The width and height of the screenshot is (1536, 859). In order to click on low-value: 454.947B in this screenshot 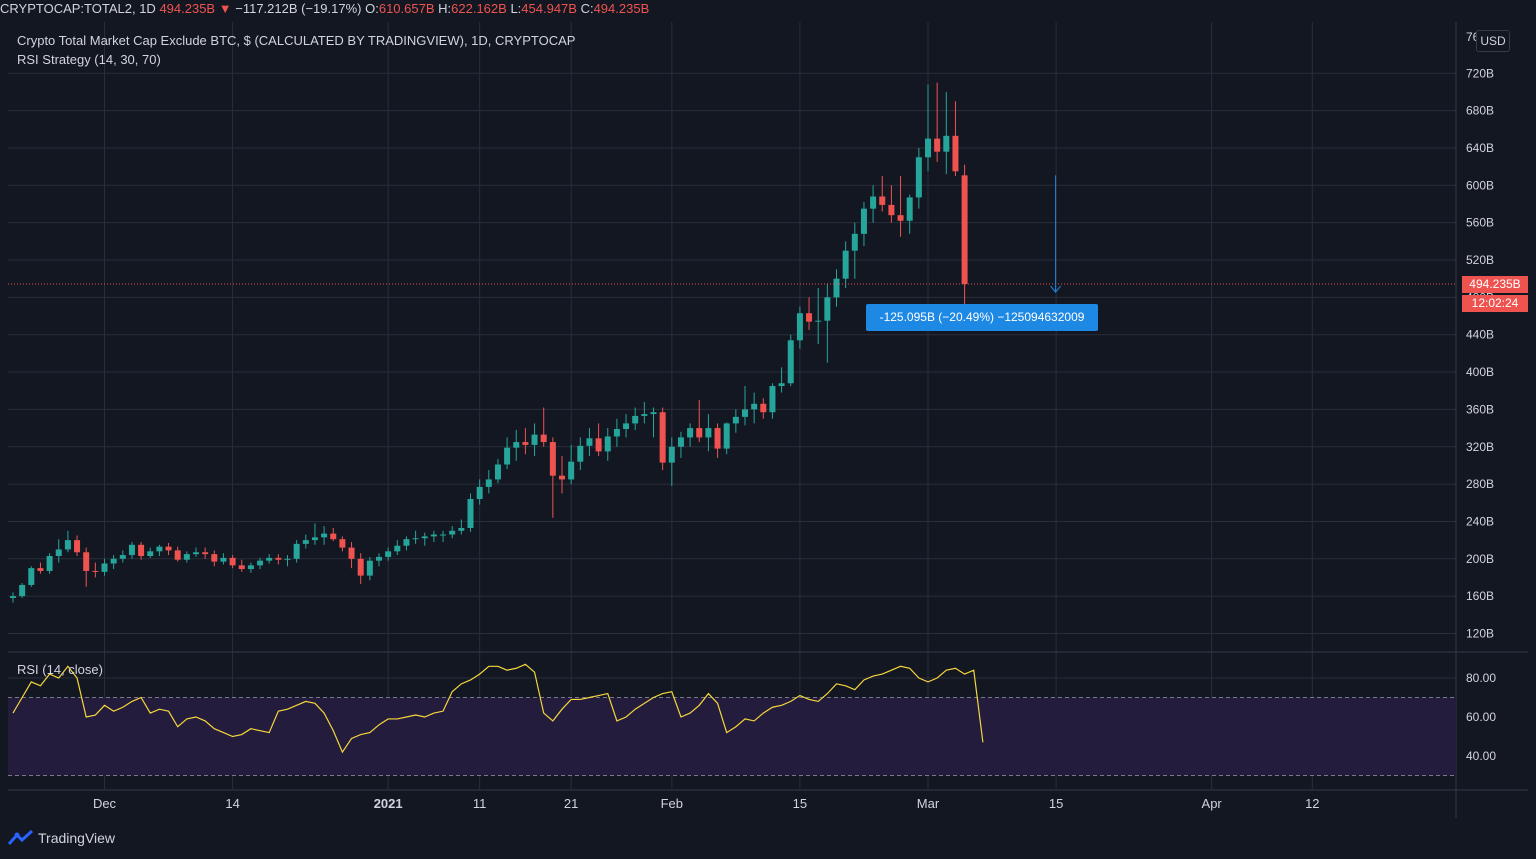, I will do `click(549, 8)`.